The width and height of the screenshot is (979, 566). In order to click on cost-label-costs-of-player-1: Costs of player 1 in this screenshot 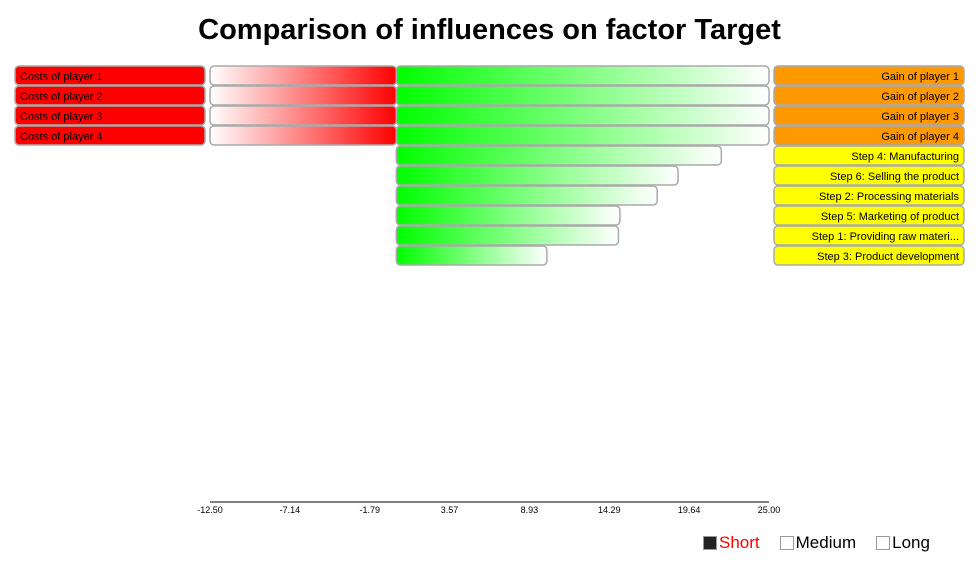, I will do `click(61, 77)`.